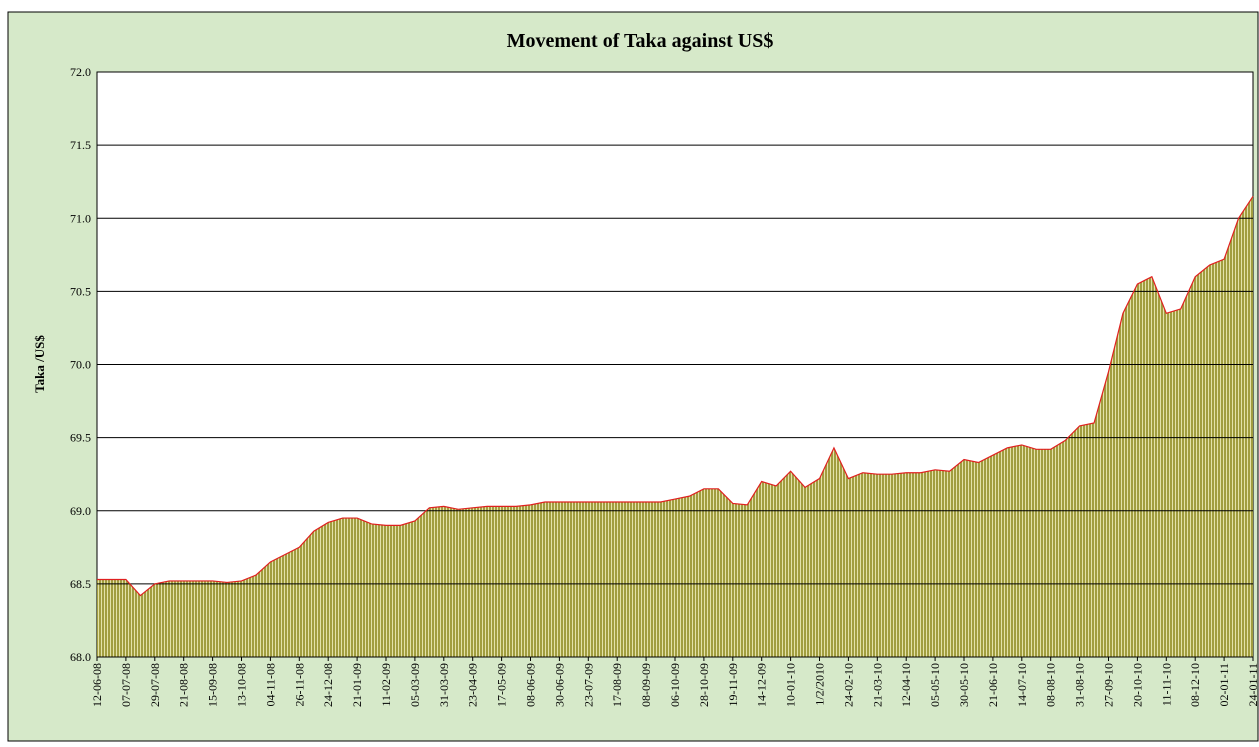 The image size is (1259, 747). I want to click on x-tick-label: 23-07-09, so click(588, 685).